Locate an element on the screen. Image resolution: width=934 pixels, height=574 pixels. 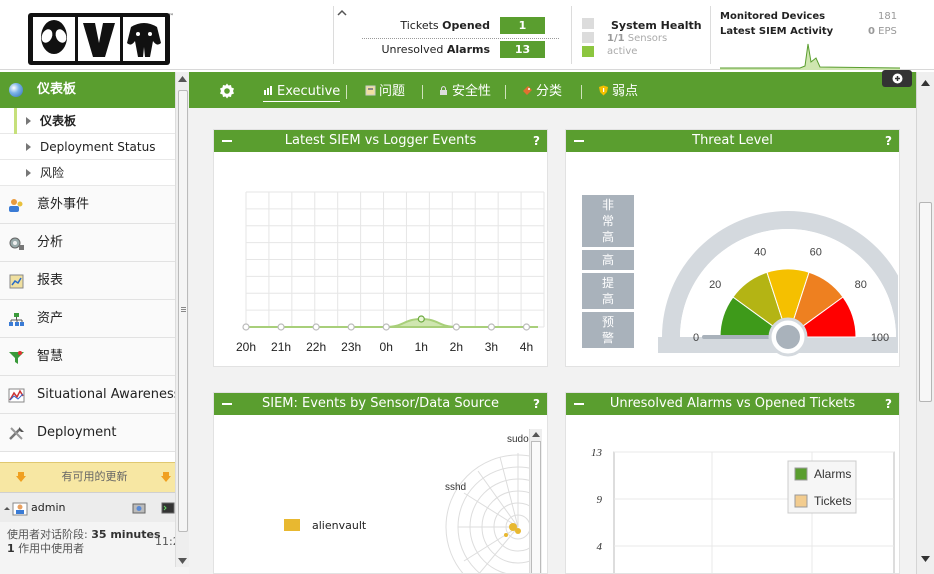
ossim-logo is located at coordinates (99, 39).